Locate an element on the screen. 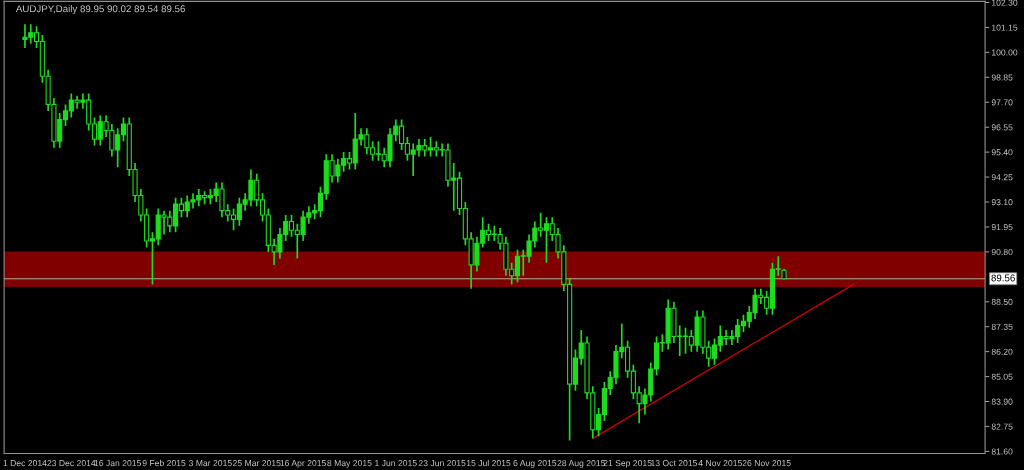  ref-line-label: 89.56 is located at coordinates (1003, 278).